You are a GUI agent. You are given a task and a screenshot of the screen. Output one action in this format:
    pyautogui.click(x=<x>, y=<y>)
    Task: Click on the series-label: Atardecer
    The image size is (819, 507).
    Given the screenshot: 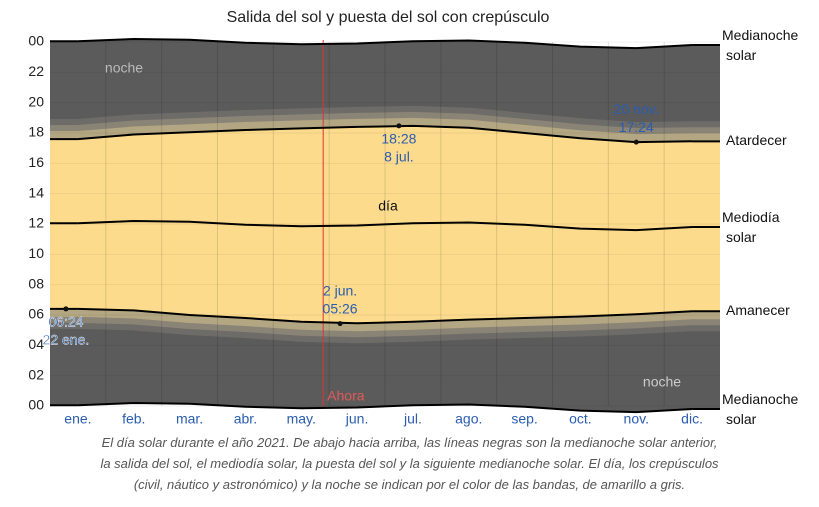 What is the action you would take?
    pyautogui.click(x=756, y=140)
    